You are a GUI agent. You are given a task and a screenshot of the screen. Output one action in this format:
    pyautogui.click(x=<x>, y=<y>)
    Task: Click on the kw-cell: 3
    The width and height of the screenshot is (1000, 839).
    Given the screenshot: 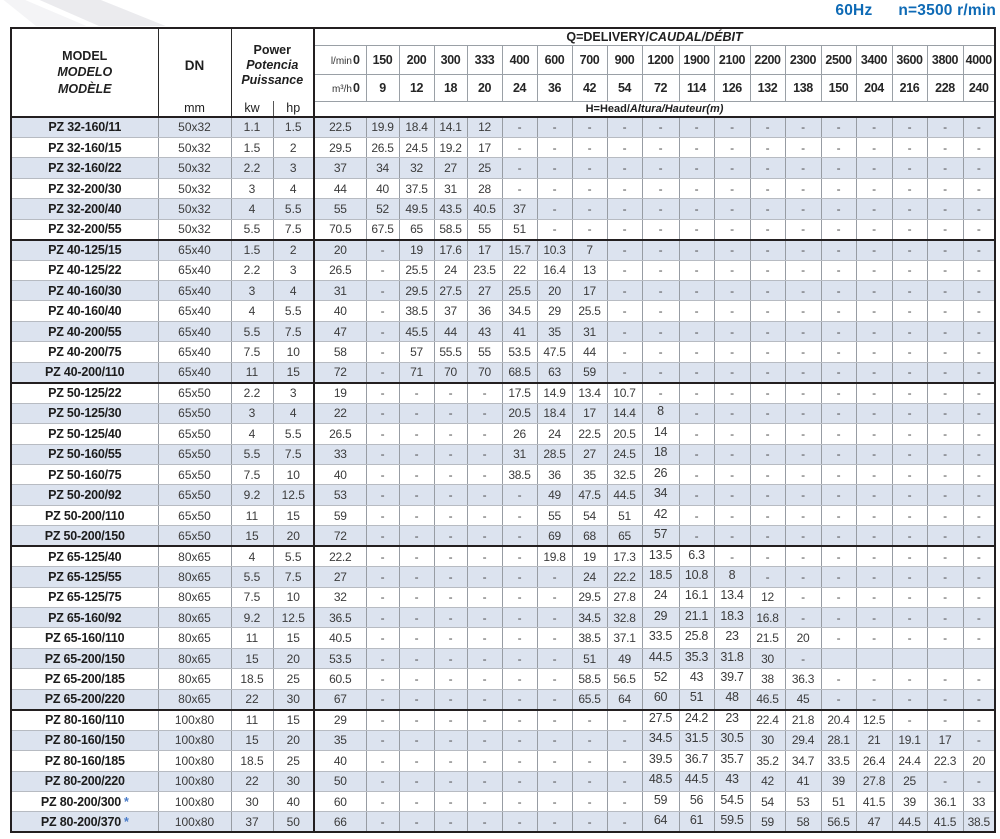 What is the action you would take?
    pyautogui.click(x=252, y=413)
    